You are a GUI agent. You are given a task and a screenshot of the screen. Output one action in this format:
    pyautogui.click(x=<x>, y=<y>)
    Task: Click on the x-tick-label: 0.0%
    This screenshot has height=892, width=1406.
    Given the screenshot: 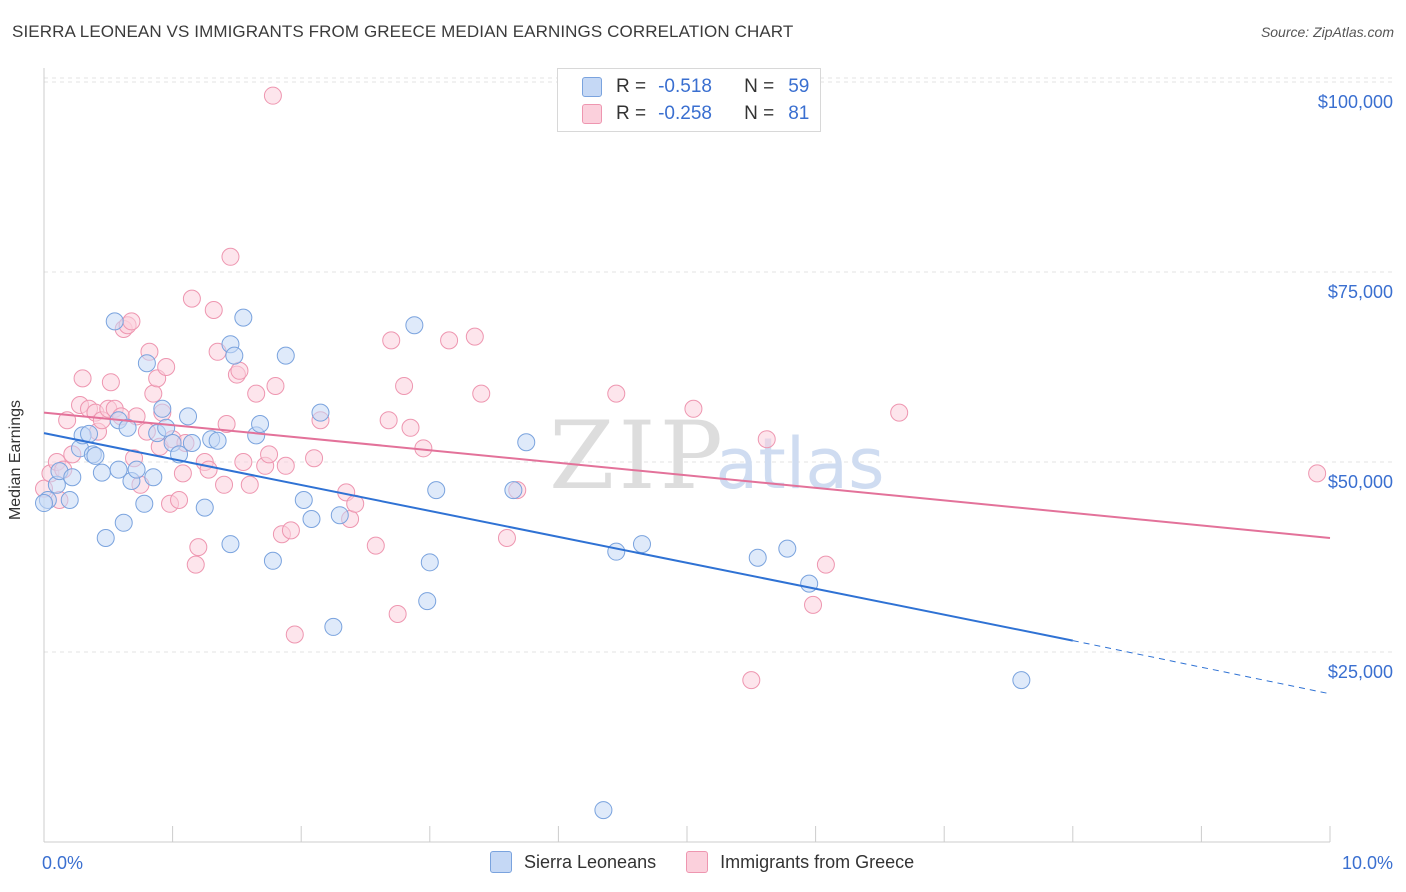 What is the action you would take?
    pyautogui.click(x=62, y=863)
    